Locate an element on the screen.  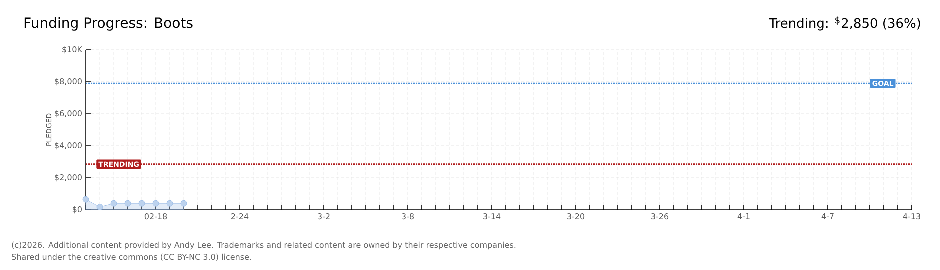
x-tick-label: 4-1 is located at coordinates (744, 217).